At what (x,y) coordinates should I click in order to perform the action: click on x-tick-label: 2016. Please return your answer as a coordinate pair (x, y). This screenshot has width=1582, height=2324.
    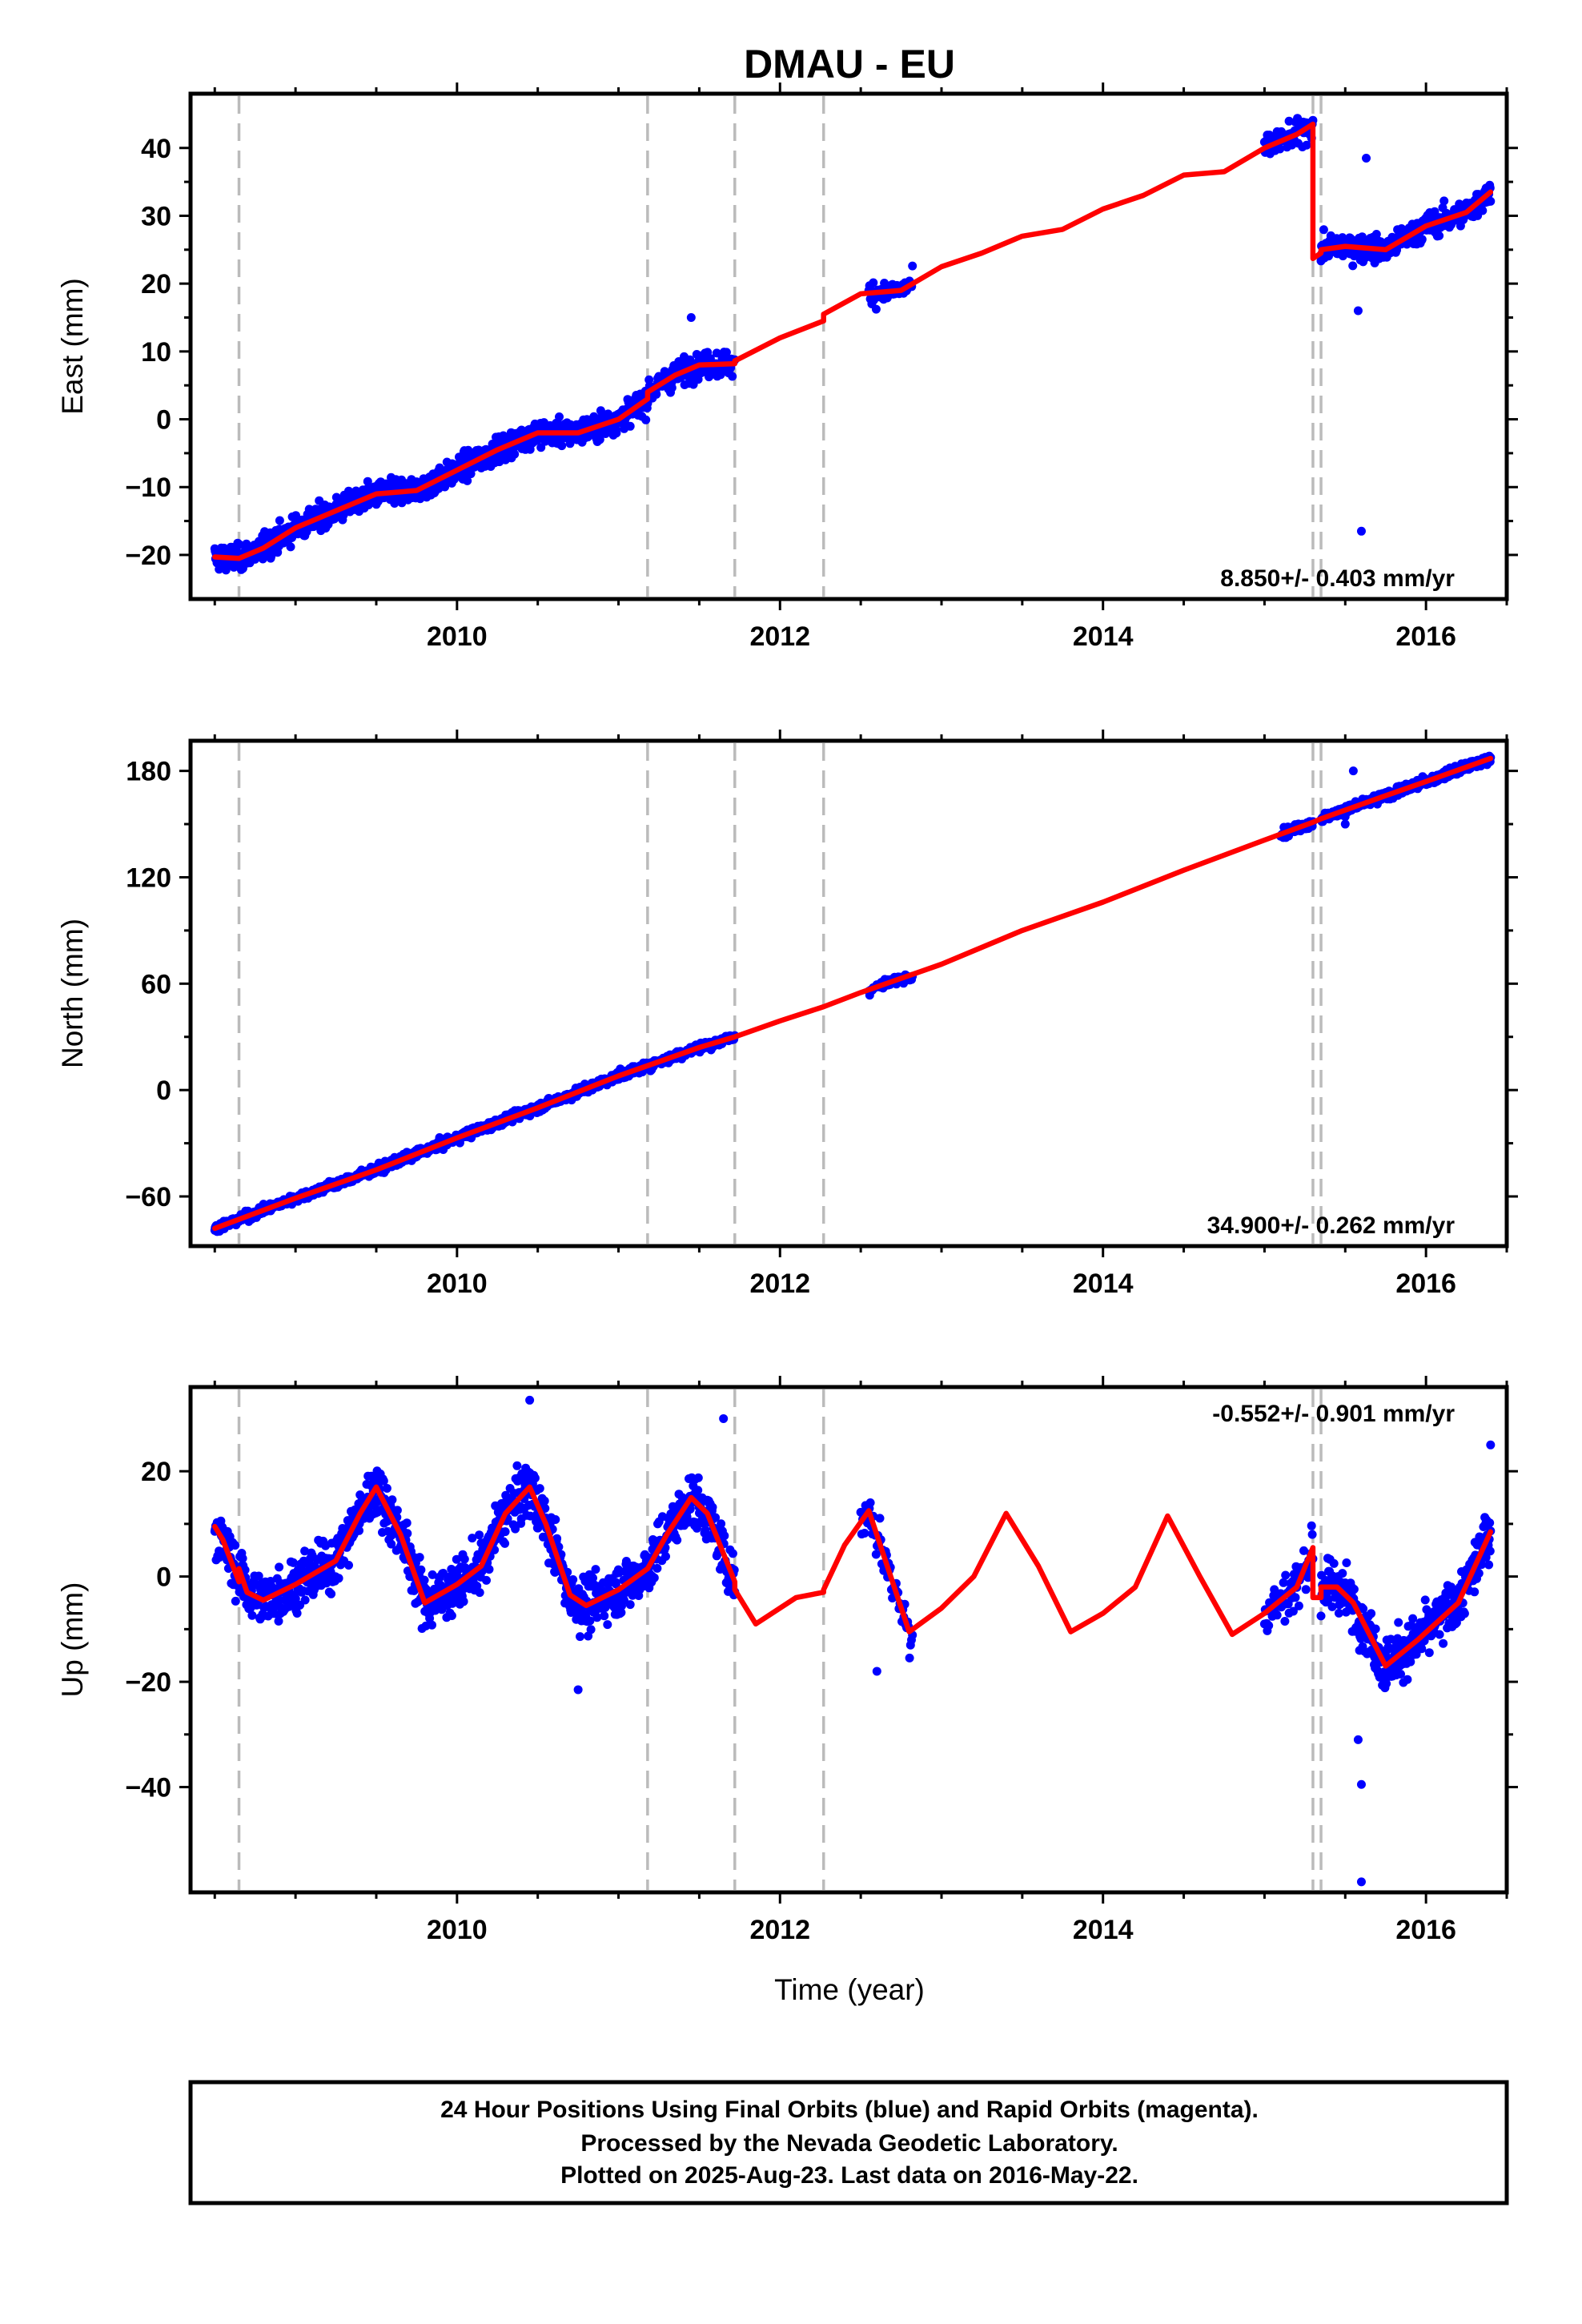
    Looking at the image, I should click on (1425, 1284).